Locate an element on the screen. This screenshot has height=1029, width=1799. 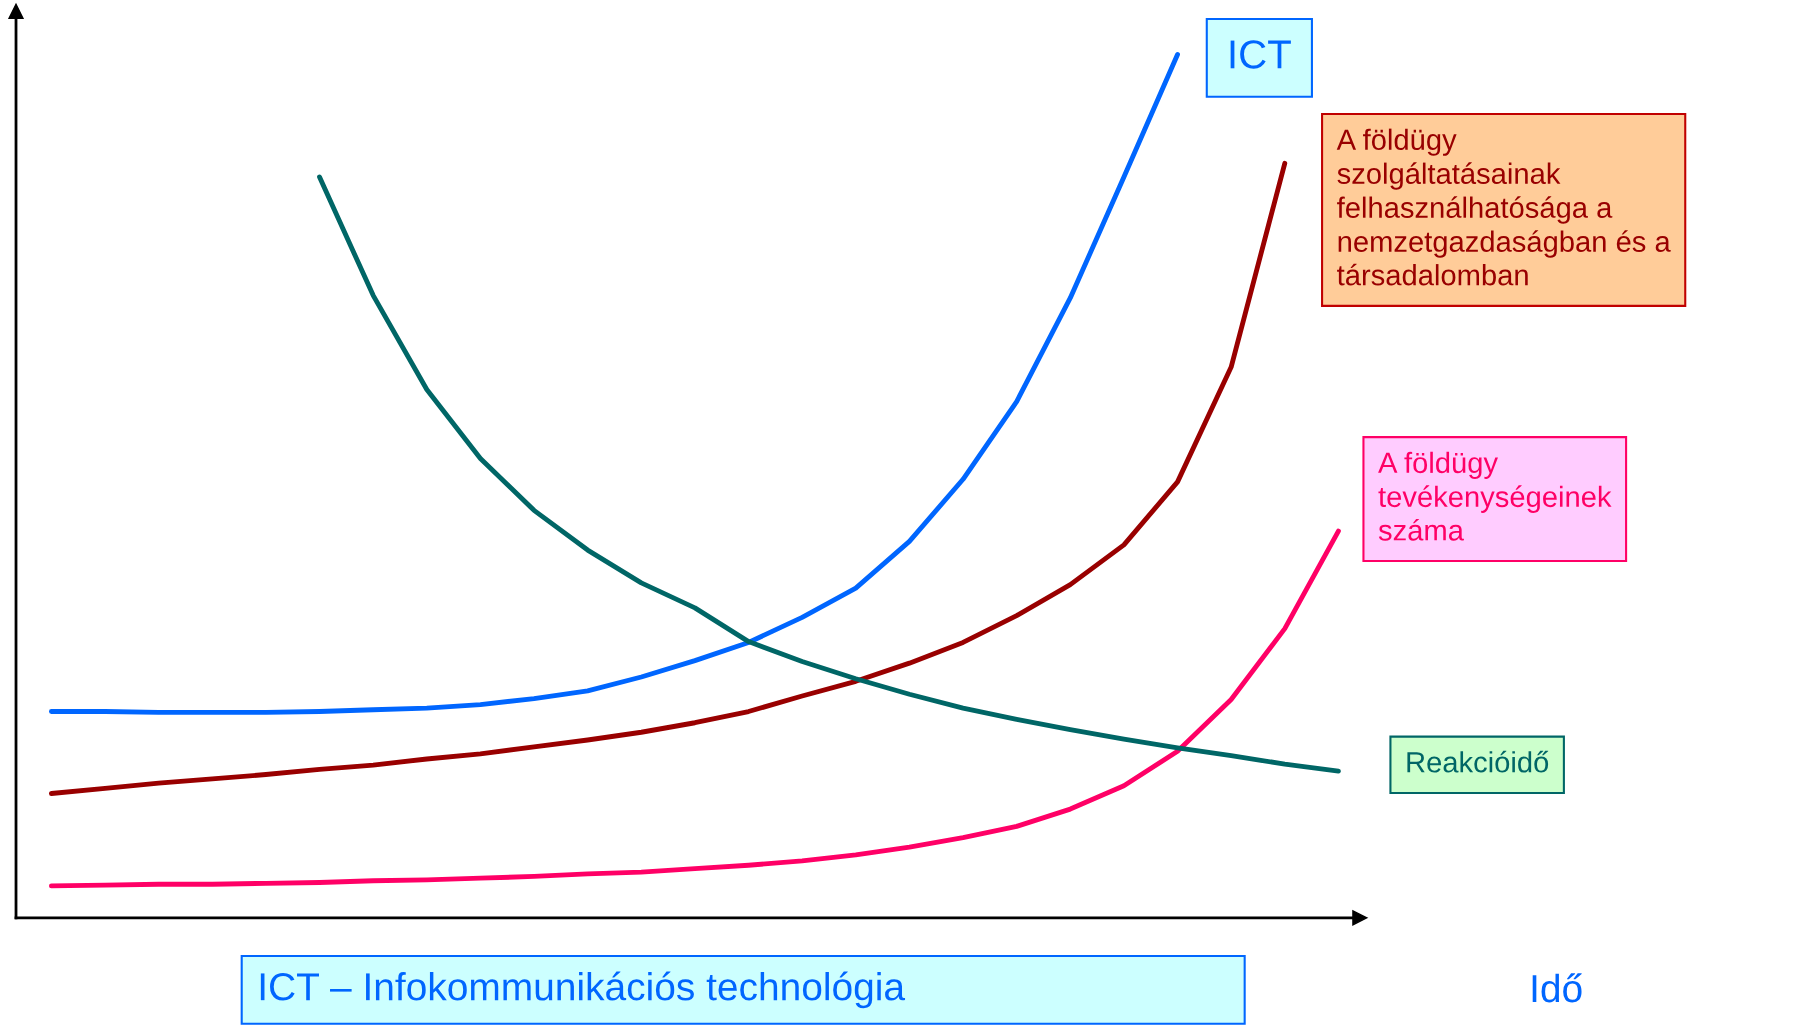
text: A földügy szolgáltatásainak felhasználhatósága a nemzetgazdaságban és a társadalomban is located at coordinates (1503, 207).